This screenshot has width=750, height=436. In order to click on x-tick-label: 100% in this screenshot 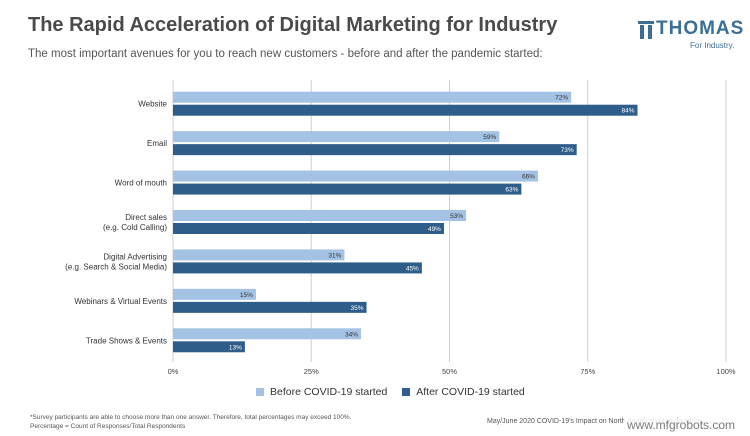, I will do `click(726, 371)`.